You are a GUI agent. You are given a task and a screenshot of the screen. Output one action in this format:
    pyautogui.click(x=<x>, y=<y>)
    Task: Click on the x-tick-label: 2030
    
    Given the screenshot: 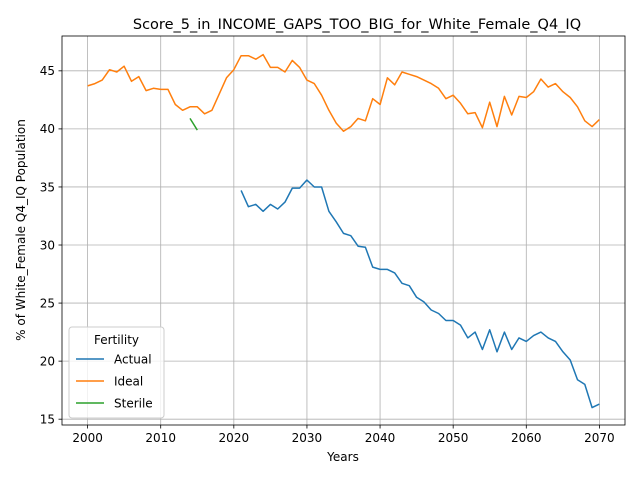 What is the action you would take?
    pyautogui.click(x=307, y=438)
    